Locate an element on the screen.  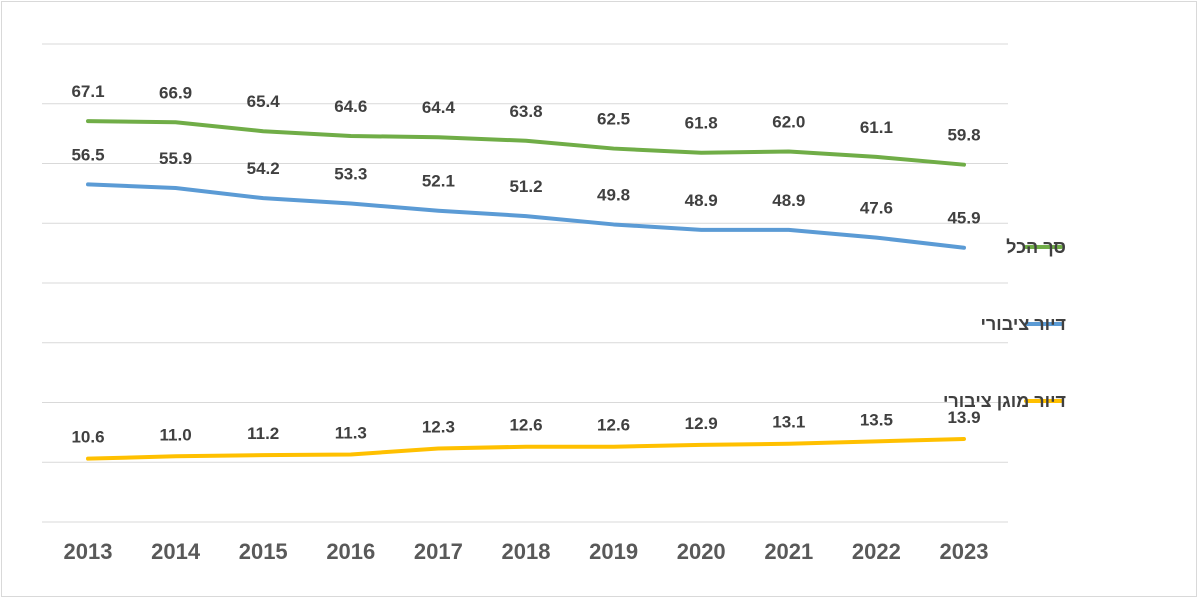
x-tick-label: 2018 is located at coordinates (526, 551).